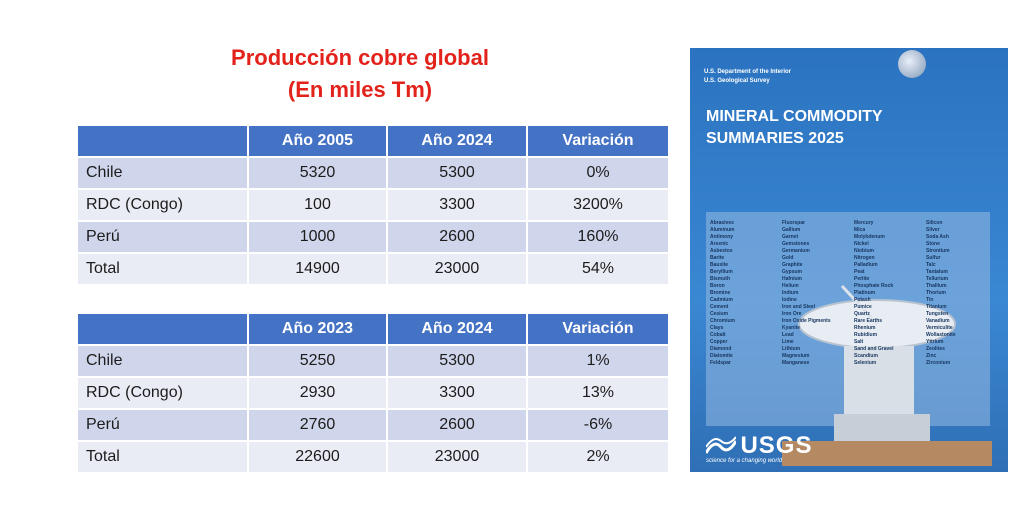  Describe the element at coordinates (796, 363) in the screenshot. I see `mineral-name: Manganese` at that location.